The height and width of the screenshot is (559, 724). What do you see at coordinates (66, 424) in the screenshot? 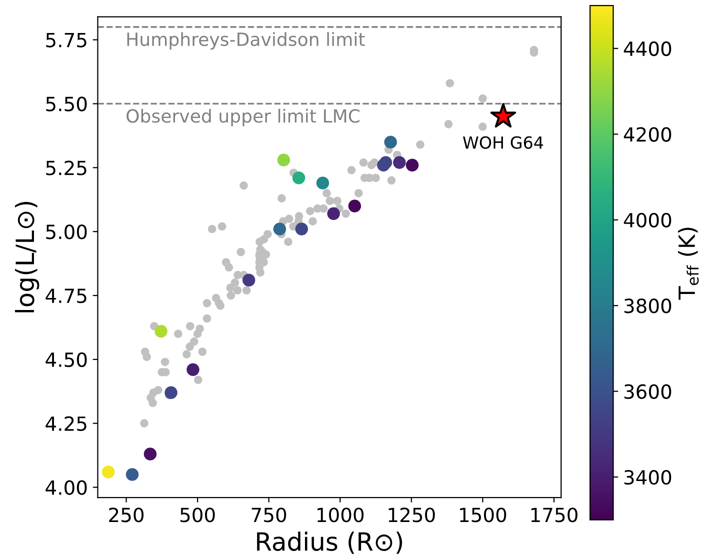
I see `y-tick-label: 4.25` at bounding box center [66, 424].